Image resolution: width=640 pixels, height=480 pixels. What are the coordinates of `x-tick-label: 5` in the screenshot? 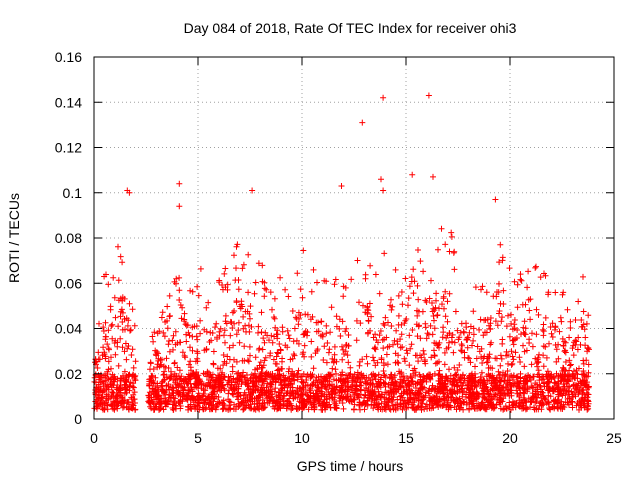 It's located at (198, 438).